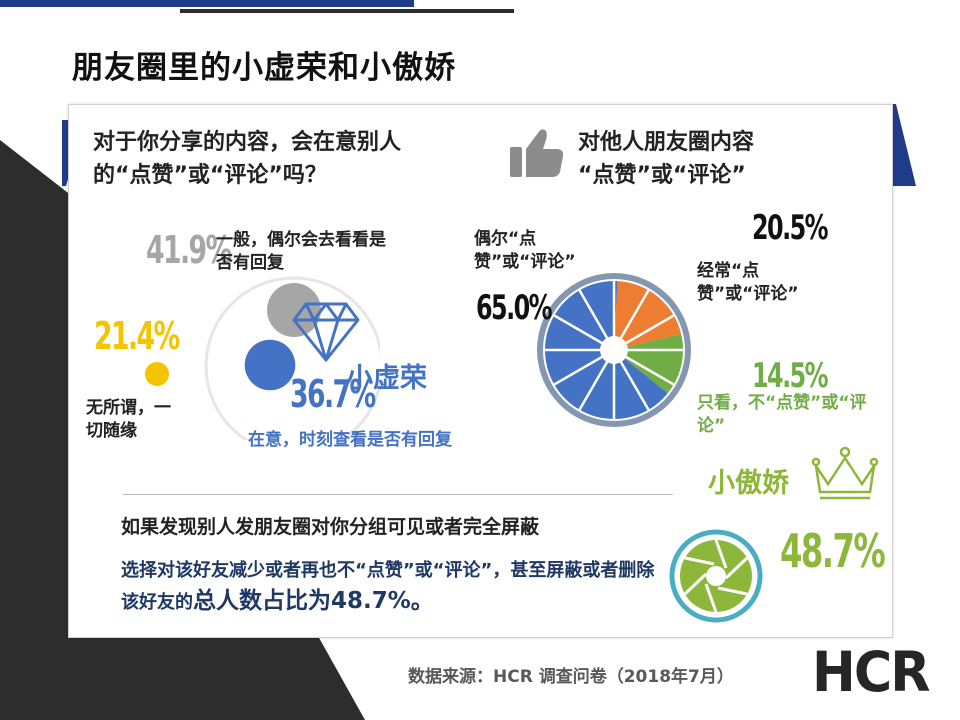  What do you see at coordinates (350, 440) in the screenshot?
I see `label-care: 在意，时刻查看是否有回复` at bounding box center [350, 440].